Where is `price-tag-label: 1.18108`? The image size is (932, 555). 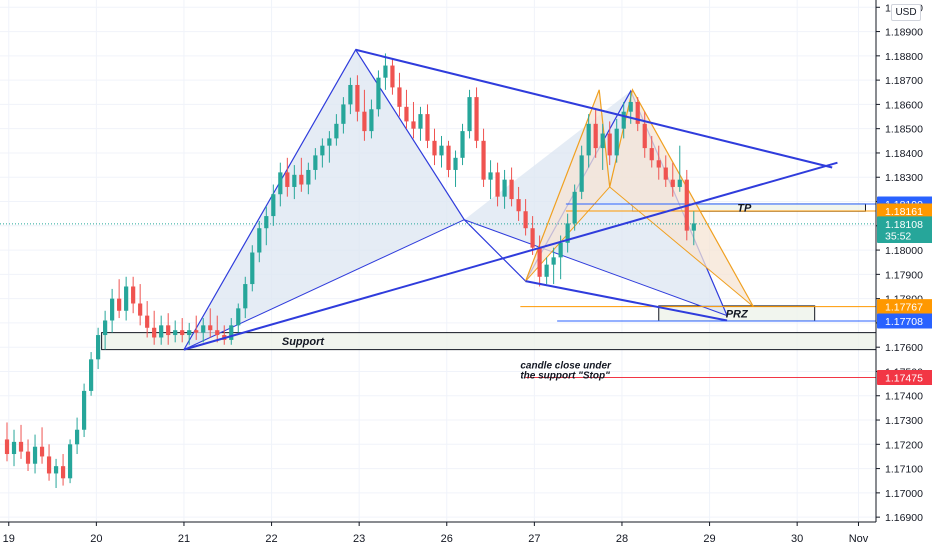 price-tag-label: 1.18108 is located at coordinates (904, 225).